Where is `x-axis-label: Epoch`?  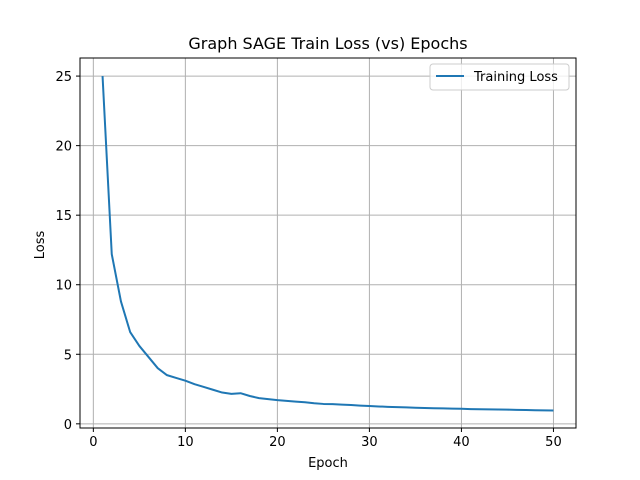 x-axis-label: Epoch is located at coordinates (328, 463).